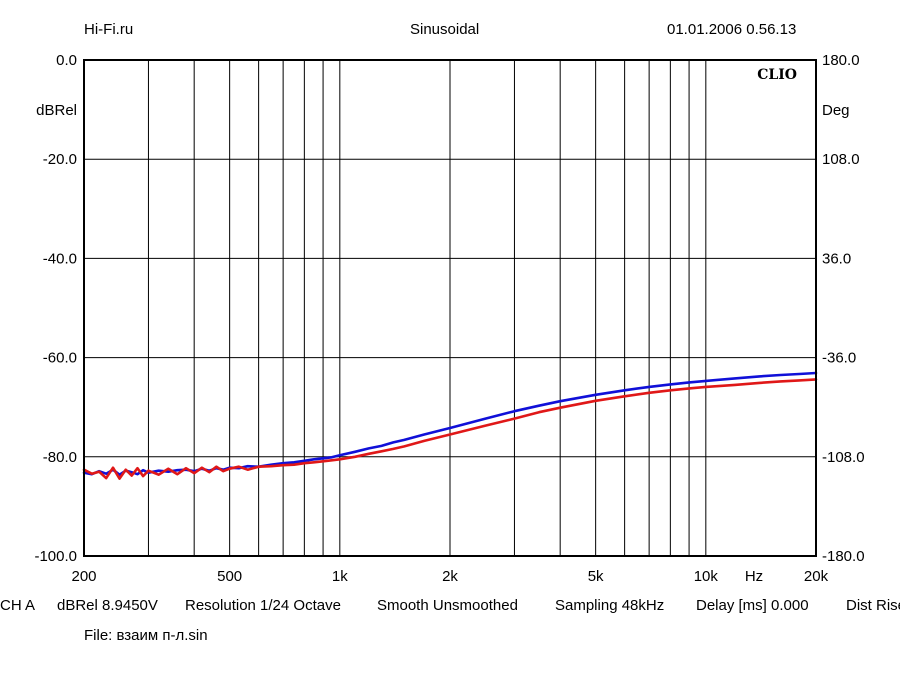 The width and height of the screenshot is (900, 675). I want to click on y2-tick-label-3: -36.0, so click(839, 358).